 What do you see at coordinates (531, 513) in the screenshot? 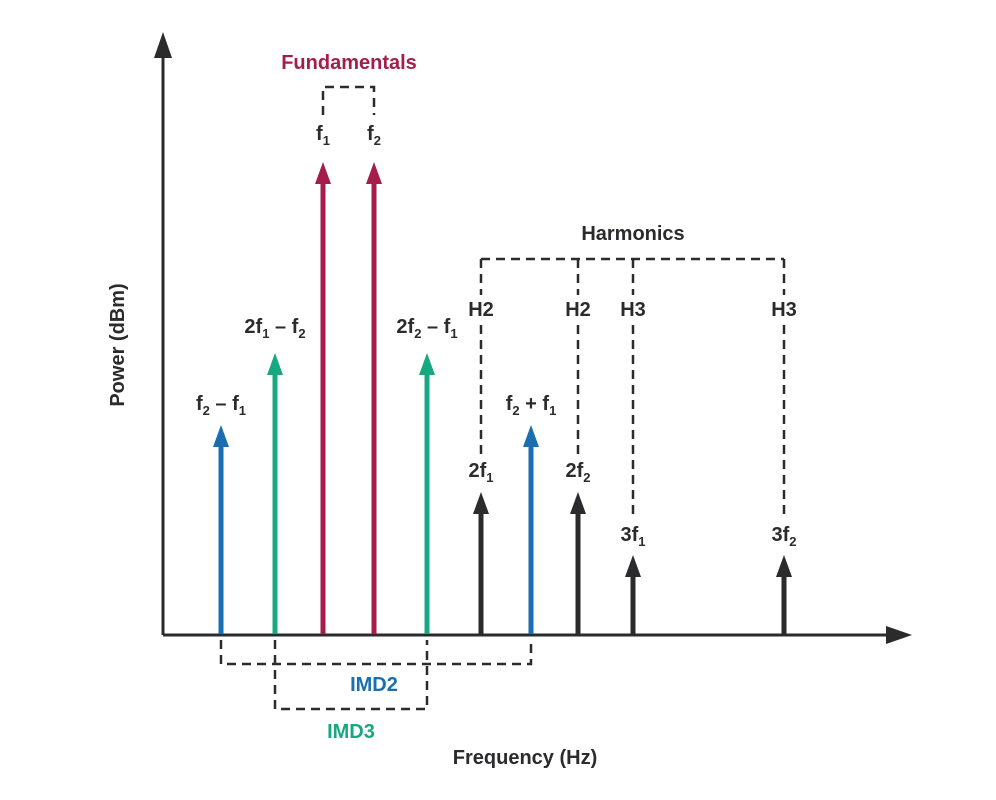
I see `tone-f2-plus-f1: f2 + f1` at bounding box center [531, 513].